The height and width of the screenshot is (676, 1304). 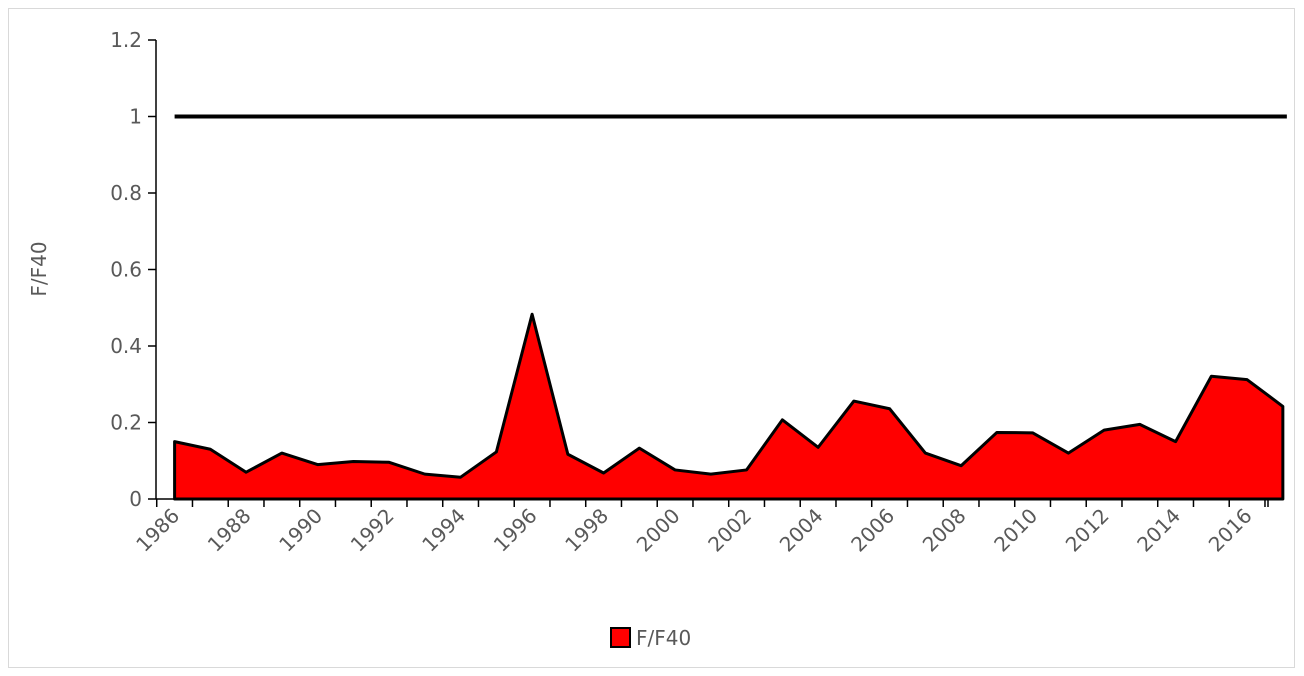 I want to click on y-tick-label: 1.2, so click(x=126, y=40).